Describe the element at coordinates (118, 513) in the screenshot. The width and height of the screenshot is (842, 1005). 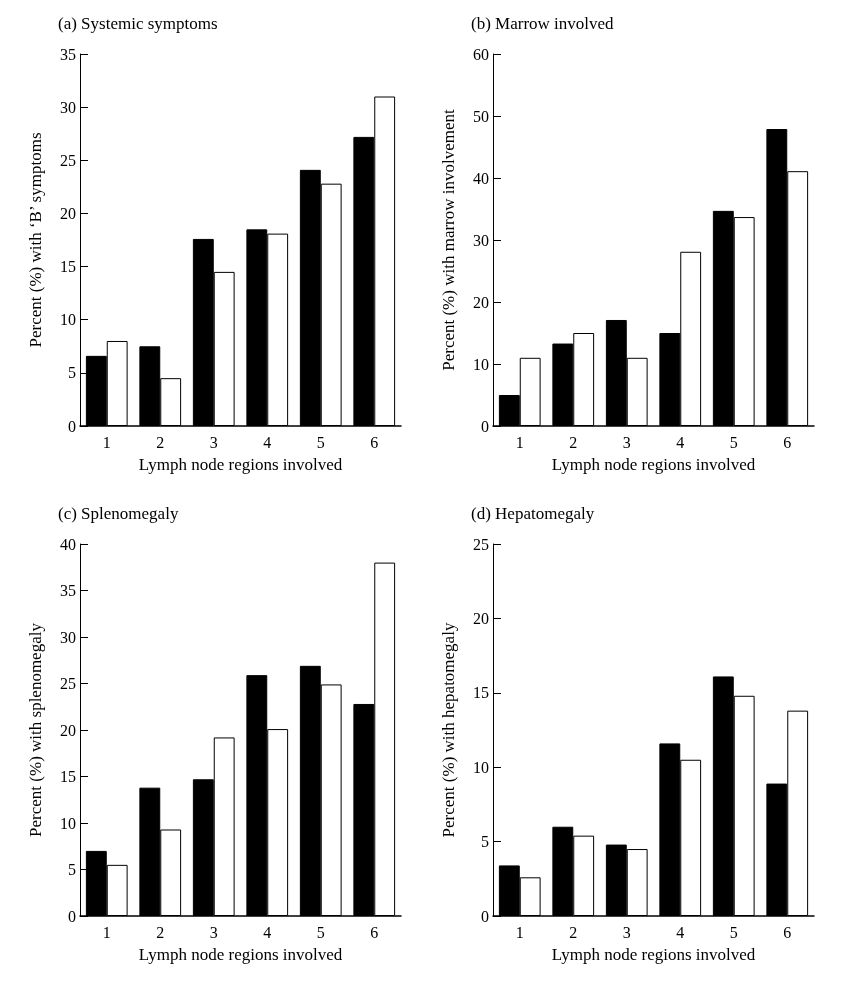
I see `chart-title: (c) Splenomegaly` at that location.